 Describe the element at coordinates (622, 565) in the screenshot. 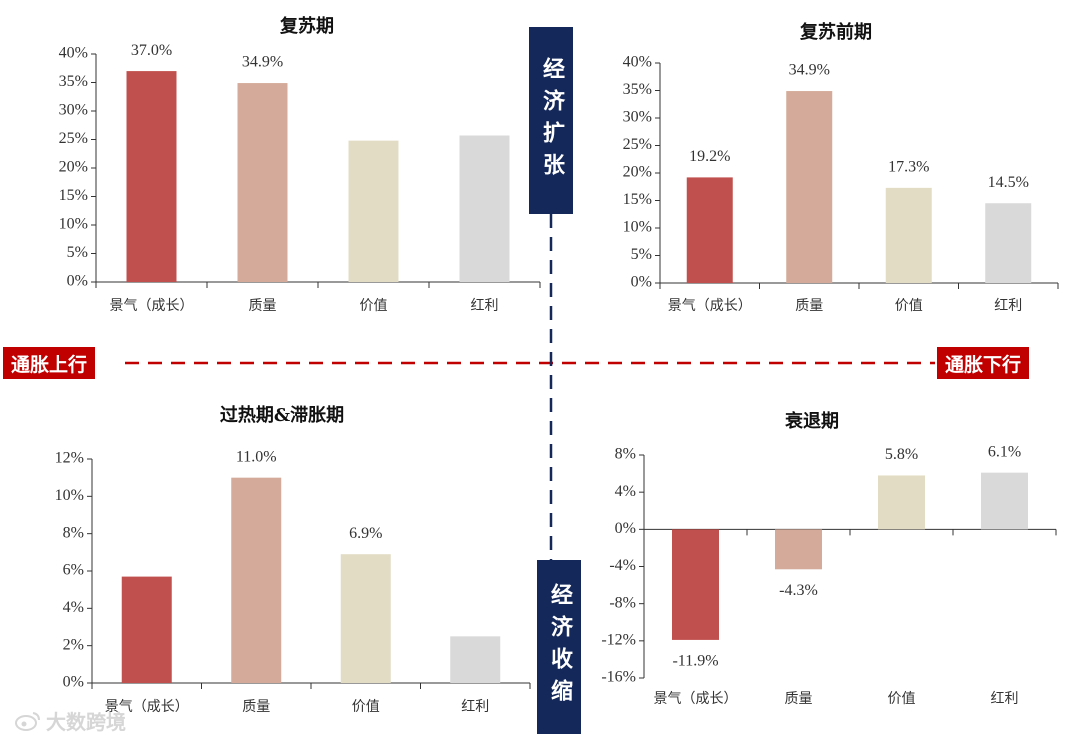

I see `y-tick-label: -4%` at that location.